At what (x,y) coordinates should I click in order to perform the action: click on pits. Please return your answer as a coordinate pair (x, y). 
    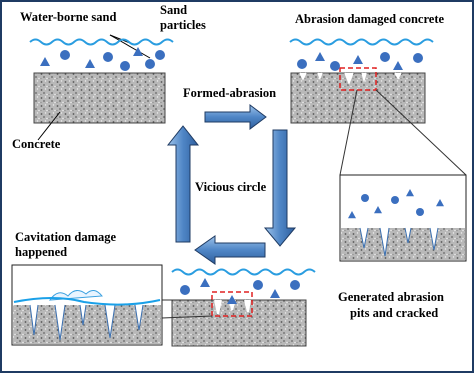
    Looking at the image, I should click on (350, 79).